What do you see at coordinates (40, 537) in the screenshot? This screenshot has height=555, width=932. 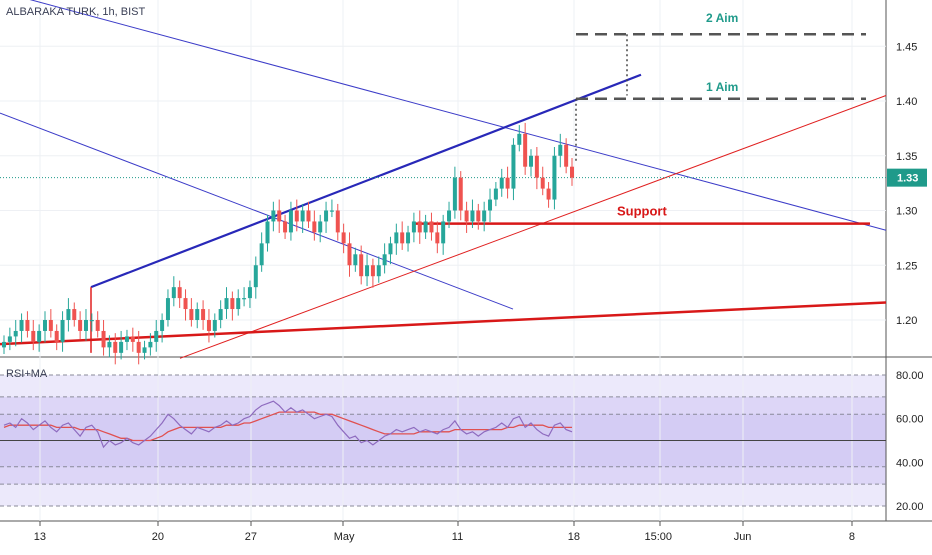 I see `time-tick-label-0: 13` at bounding box center [40, 537].